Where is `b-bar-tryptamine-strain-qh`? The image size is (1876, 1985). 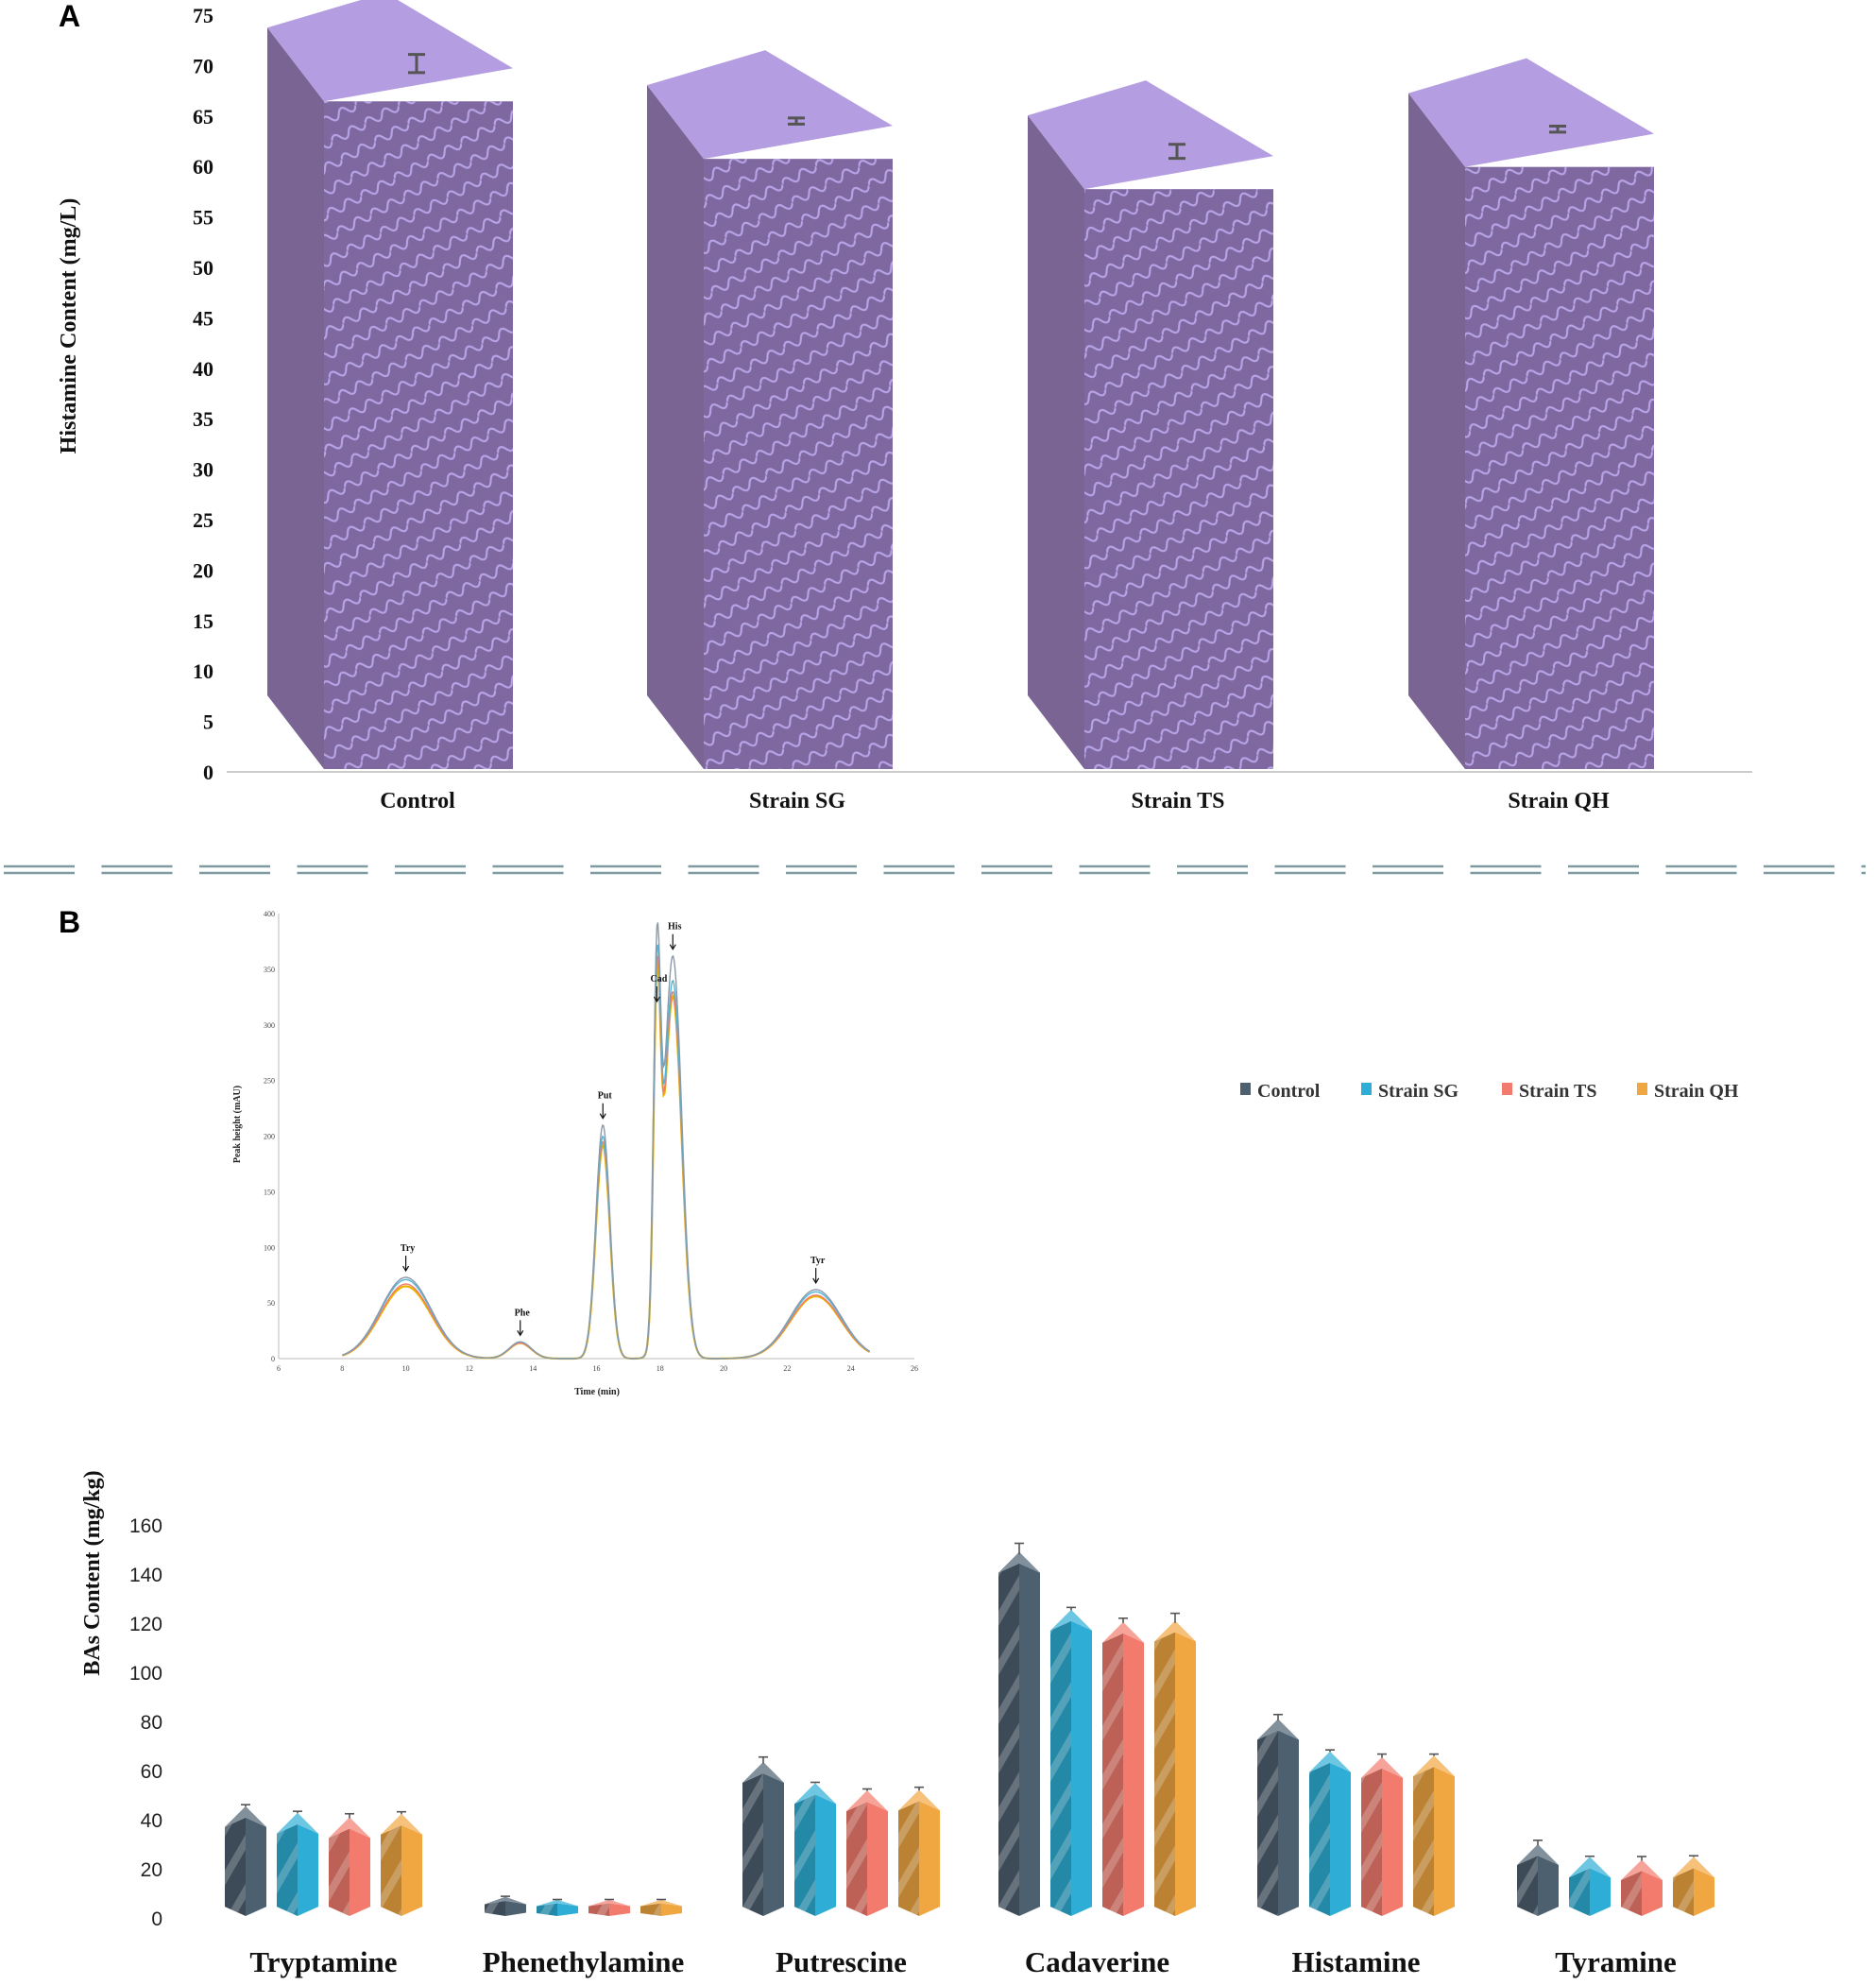 b-bar-tryptamine-strain-qh is located at coordinates (402, 1863).